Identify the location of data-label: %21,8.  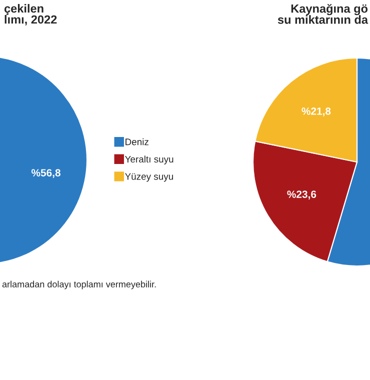
(316, 111).